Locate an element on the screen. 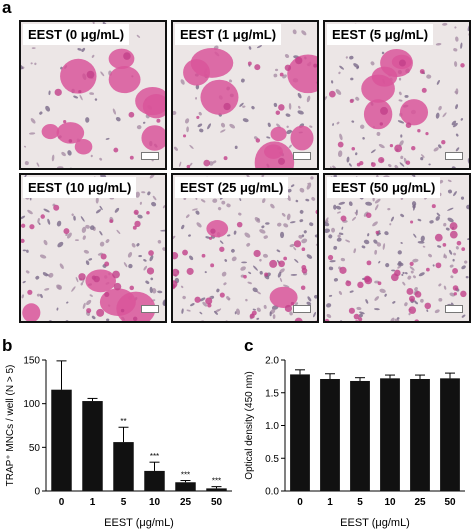  x-tick-label: 5 is located at coordinates (360, 502).